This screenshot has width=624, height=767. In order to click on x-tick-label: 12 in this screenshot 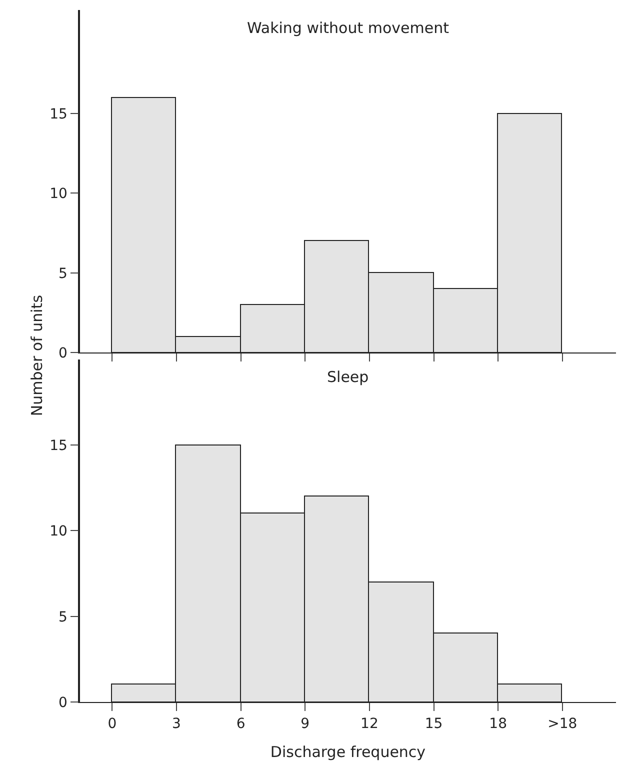, I will do `click(369, 724)`.